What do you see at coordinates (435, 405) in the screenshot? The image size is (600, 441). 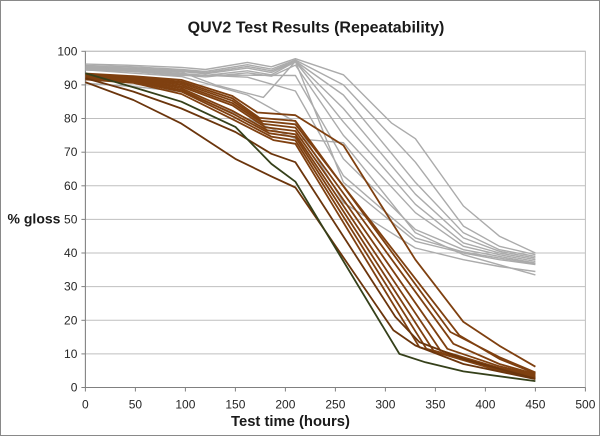 I see `svg-text: 350` at bounding box center [435, 405].